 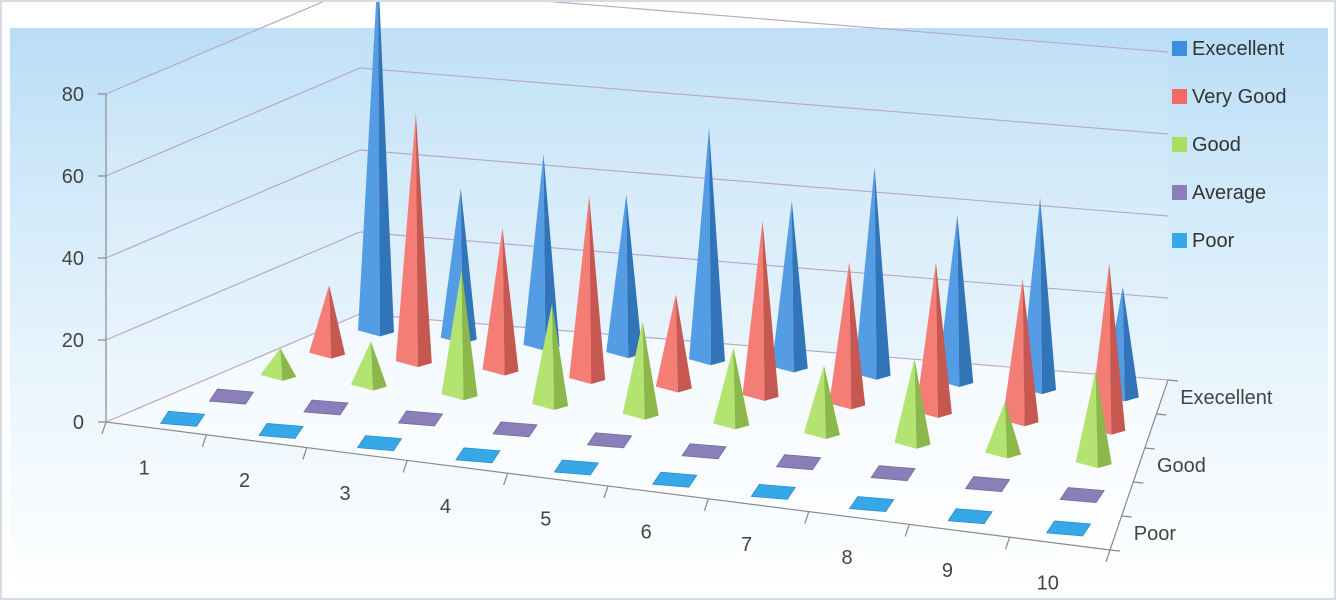 What do you see at coordinates (1048, 584) in the screenshot?
I see `x-tick-label: 10` at bounding box center [1048, 584].